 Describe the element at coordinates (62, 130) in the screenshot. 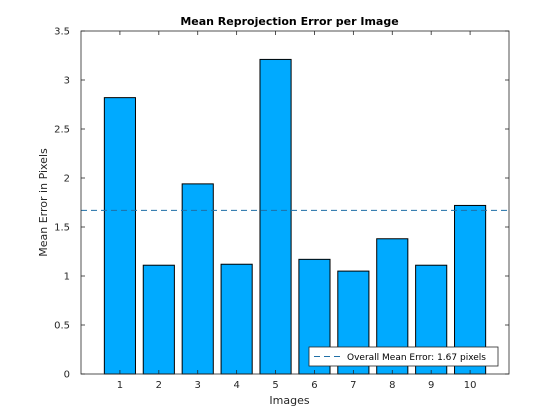

I see `y-tick-label-2.5: 2.5` at that location.